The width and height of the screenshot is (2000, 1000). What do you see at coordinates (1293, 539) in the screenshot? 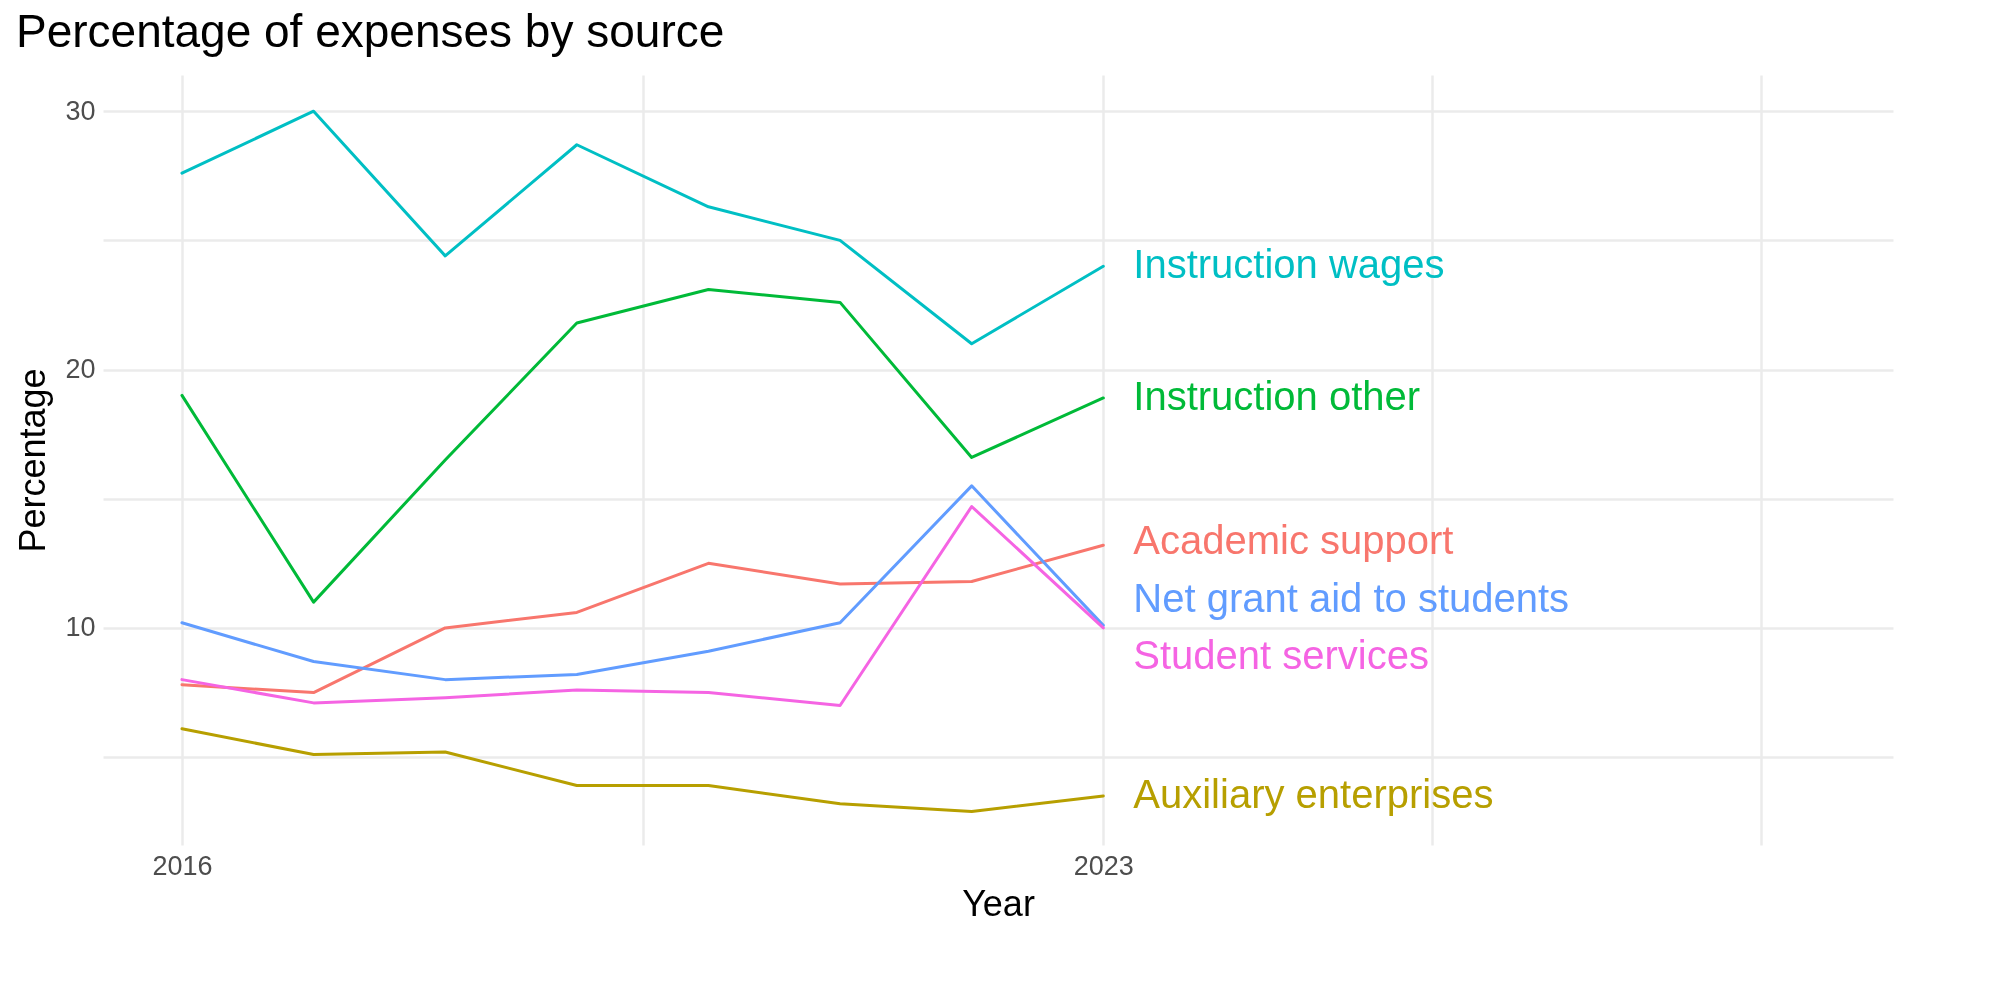
I see `series-label: Academic support` at bounding box center [1293, 539].